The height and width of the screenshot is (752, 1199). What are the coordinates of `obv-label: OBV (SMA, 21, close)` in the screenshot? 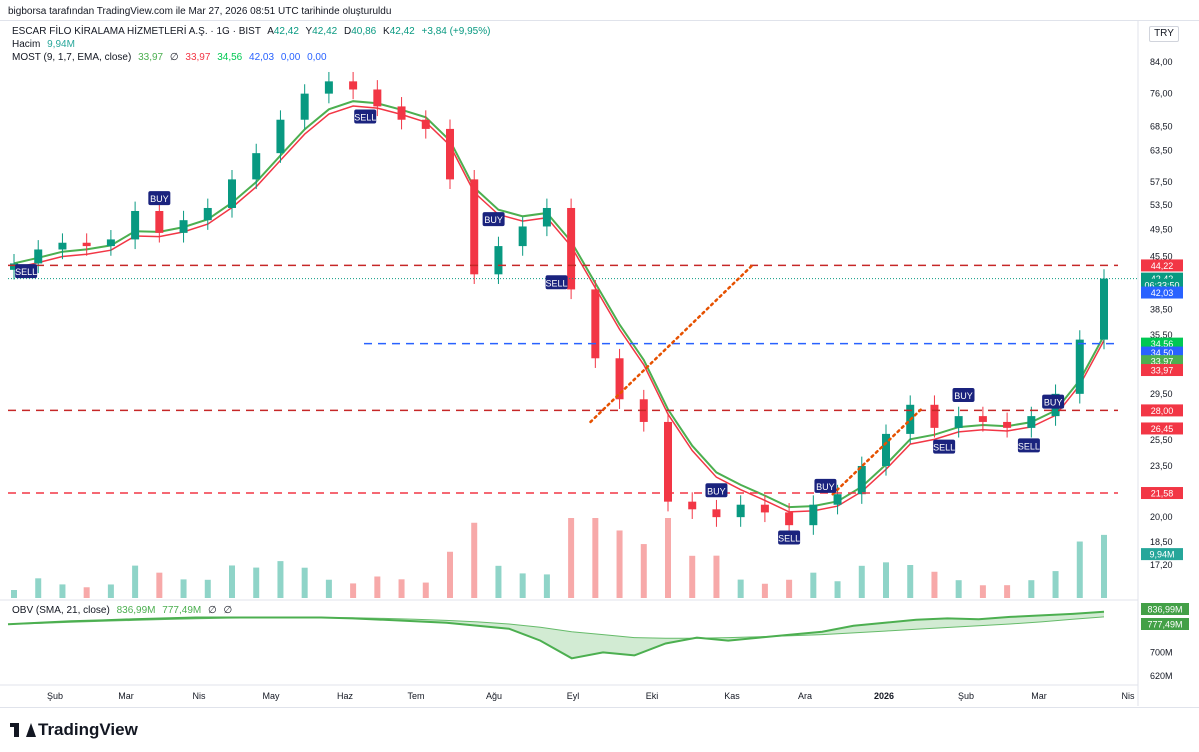 It's located at (61, 610).